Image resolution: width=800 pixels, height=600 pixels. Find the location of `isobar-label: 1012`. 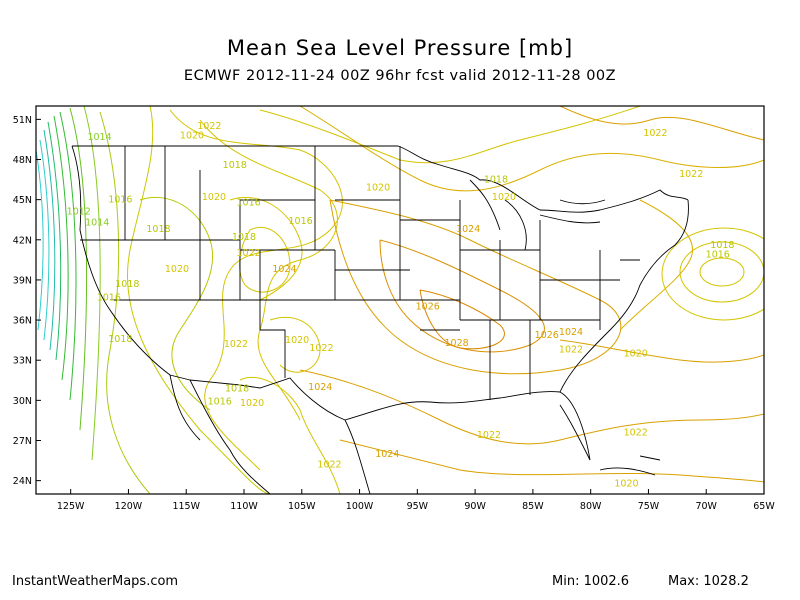

isobar-label: 1012 is located at coordinates (79, 212).